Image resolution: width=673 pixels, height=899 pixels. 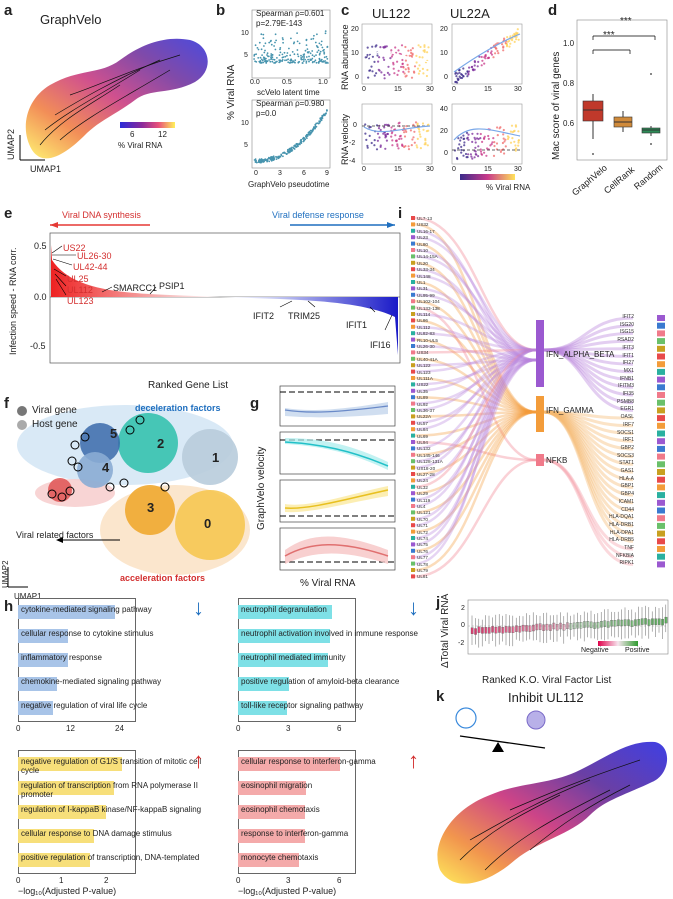 What do you see at coordinates (442, 101) in the screenshot?
I see `panel-c-plots` at bounding box center [442, 101].